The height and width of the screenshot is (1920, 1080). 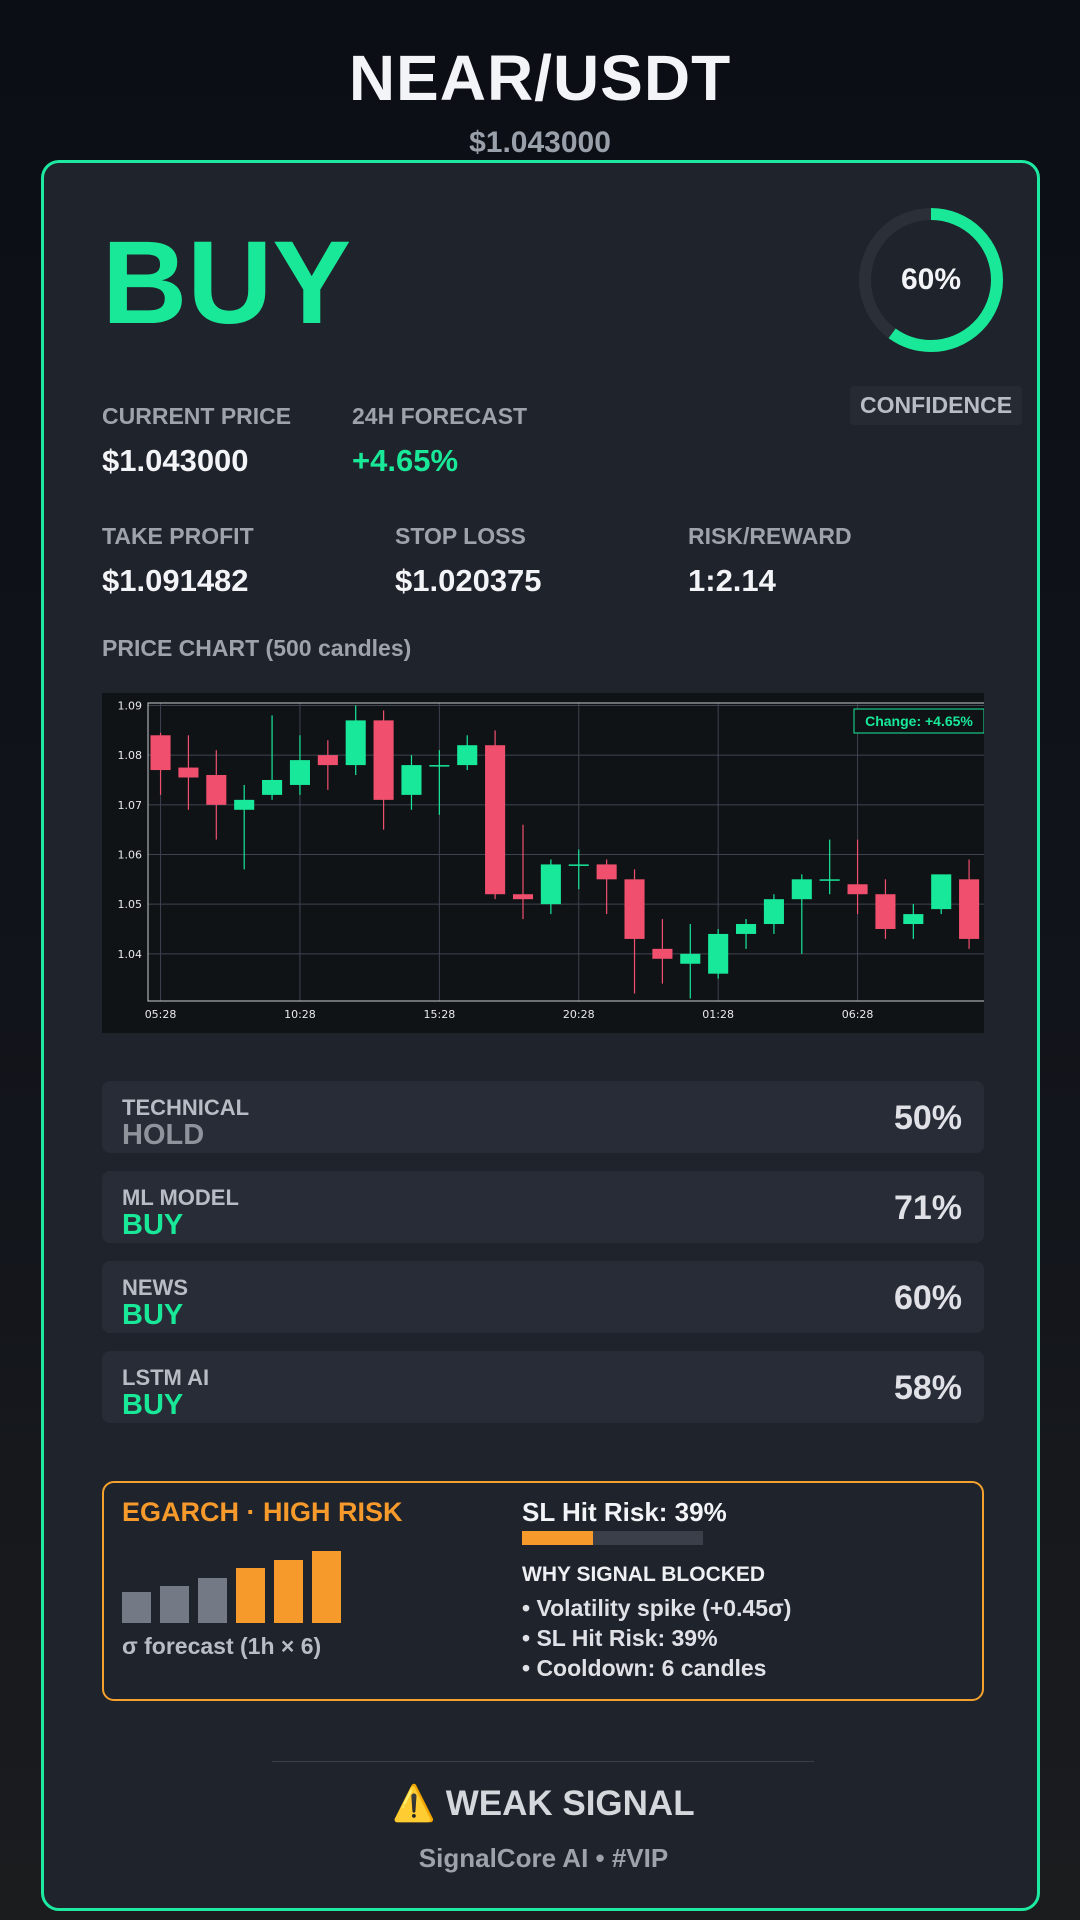 What do you see at coordinates (927, 1118) in the screenshot?
I see `source-percent: 50%` at bounding box center [927, 1118].